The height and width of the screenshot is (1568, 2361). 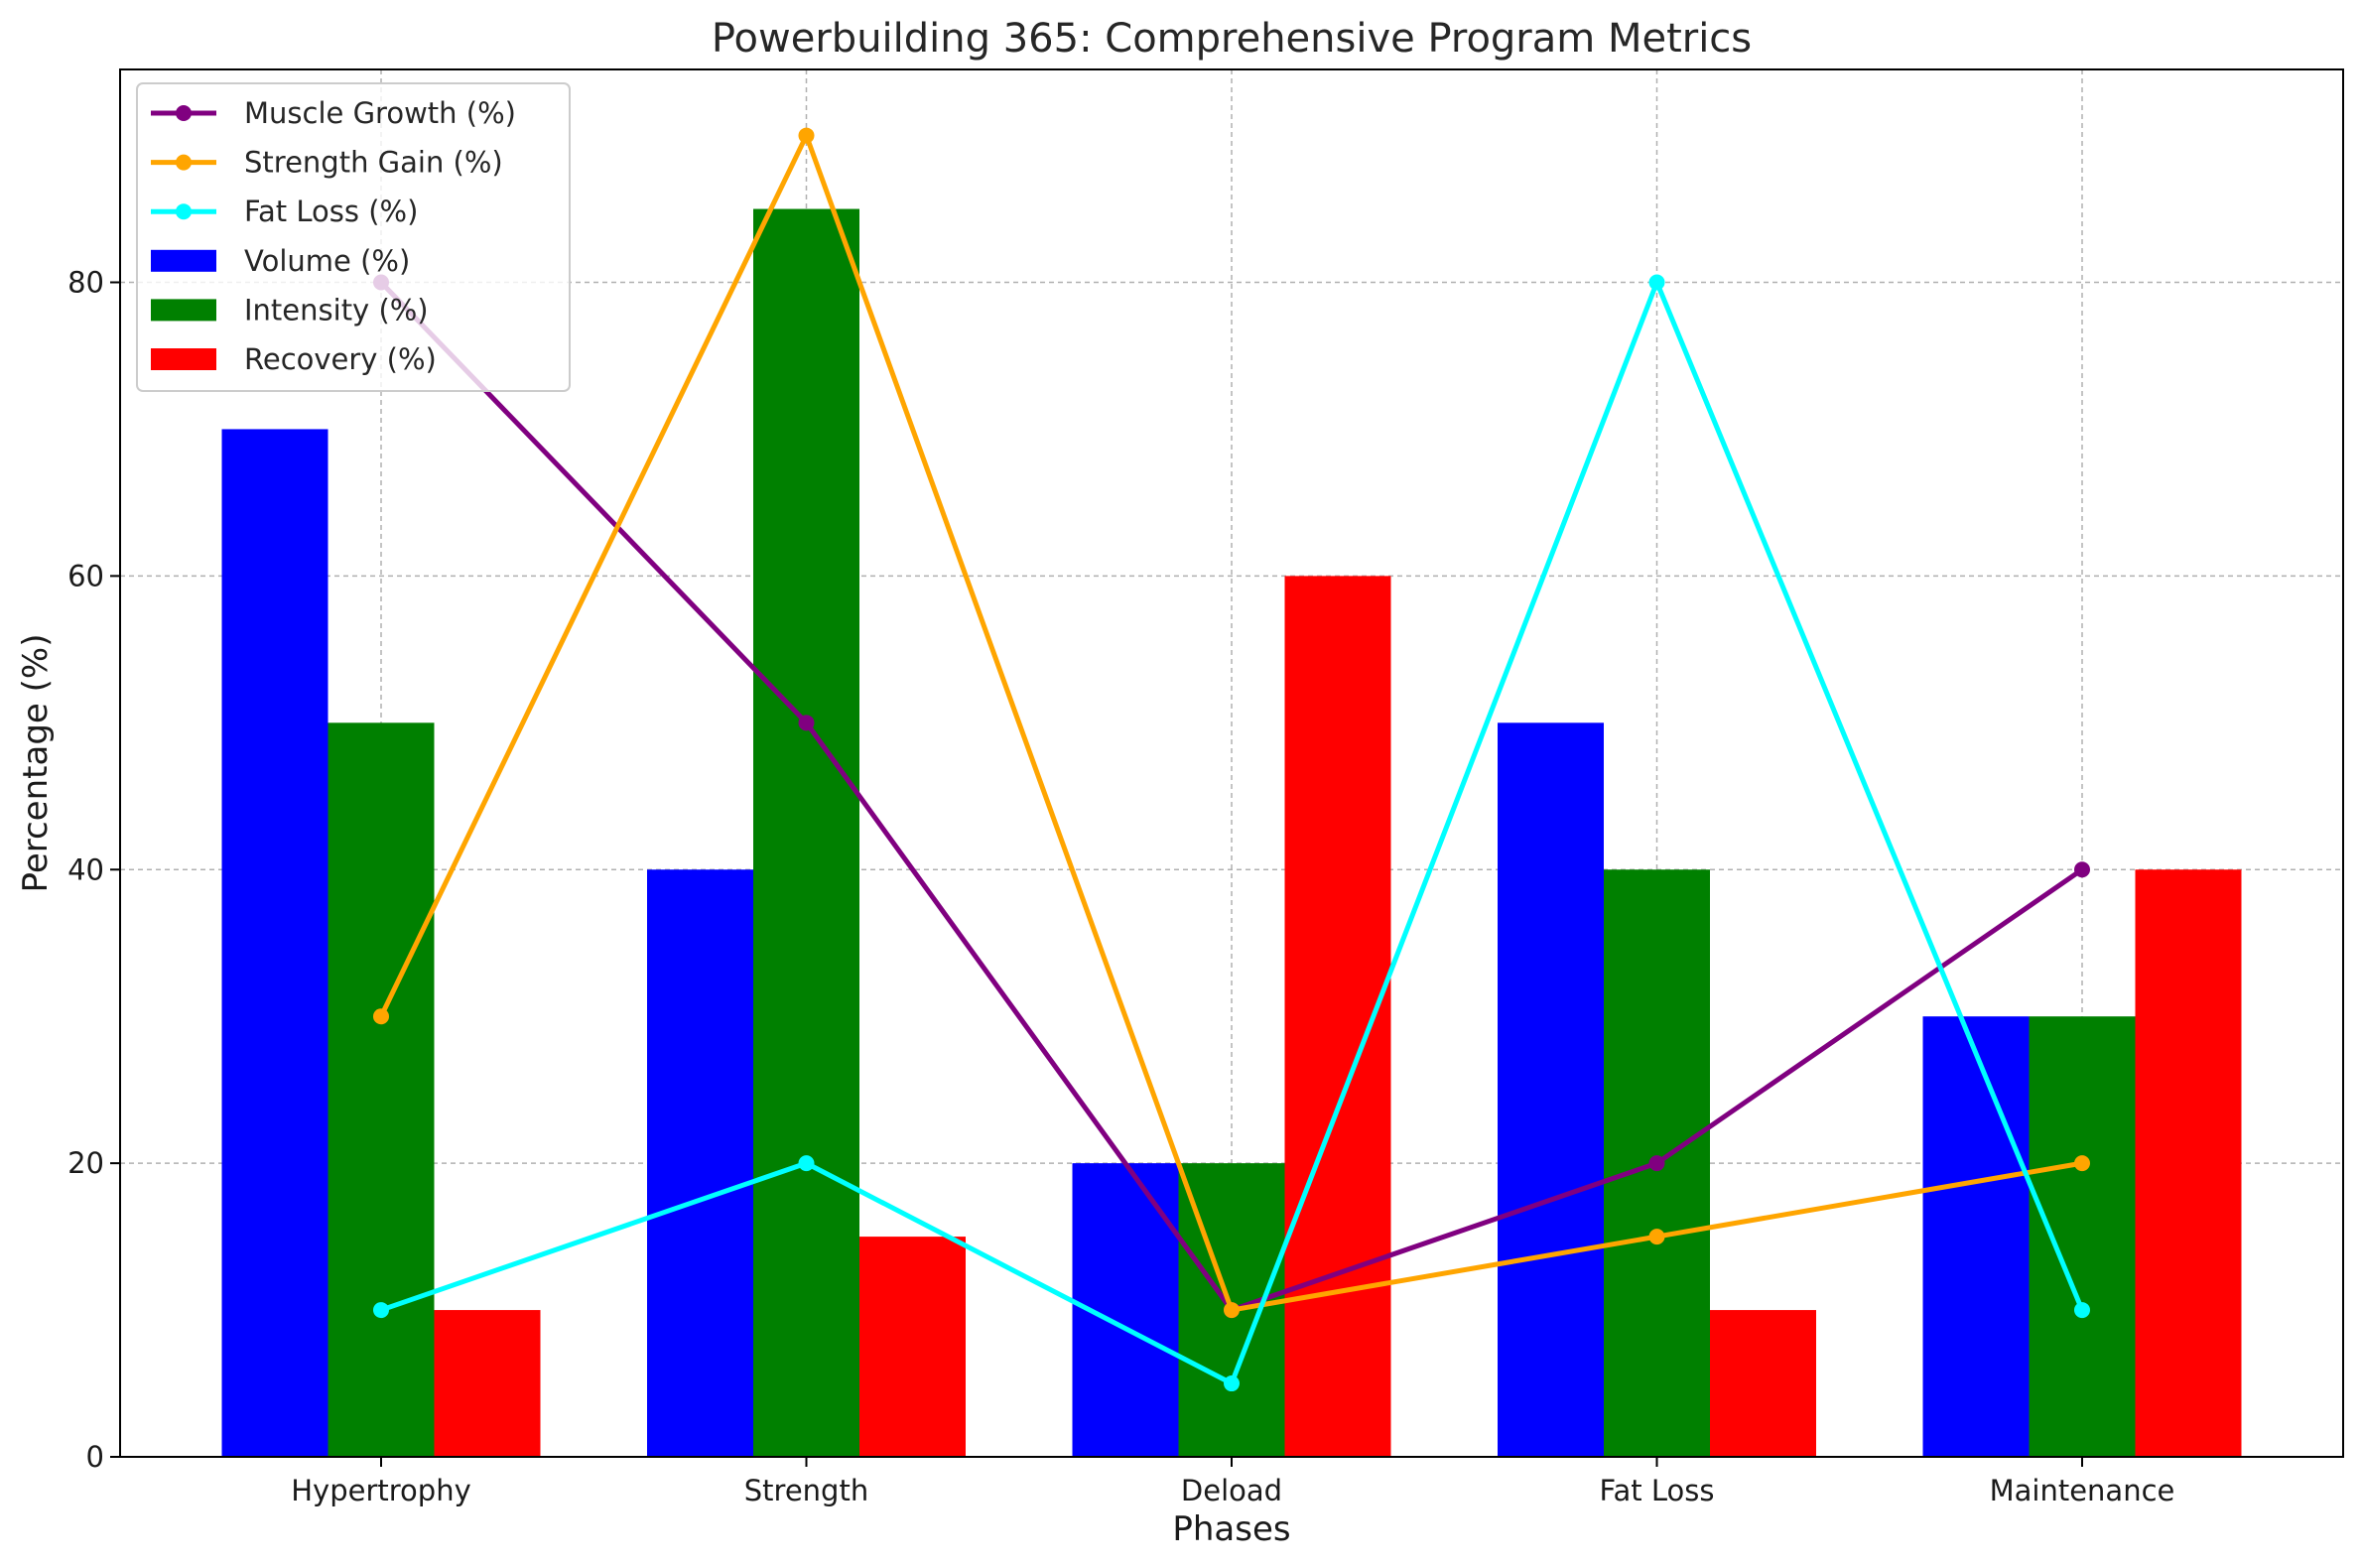 What do you see at coordinates (85, 869) in the screenshot?
I see `y-tick-label: 40` at bounding box center [85, 869].